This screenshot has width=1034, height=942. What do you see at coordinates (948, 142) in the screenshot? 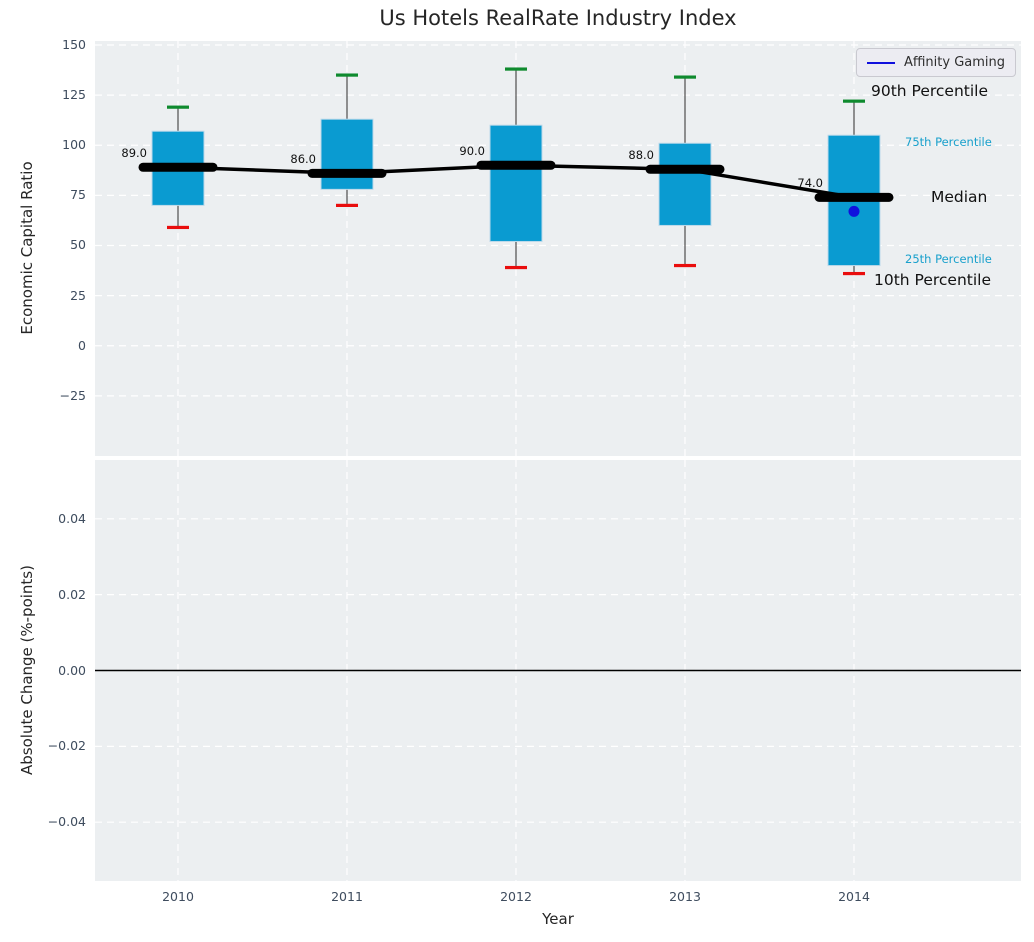
I see `percentile-annotation: 75th Percentile` at bounding box center [948, 142].